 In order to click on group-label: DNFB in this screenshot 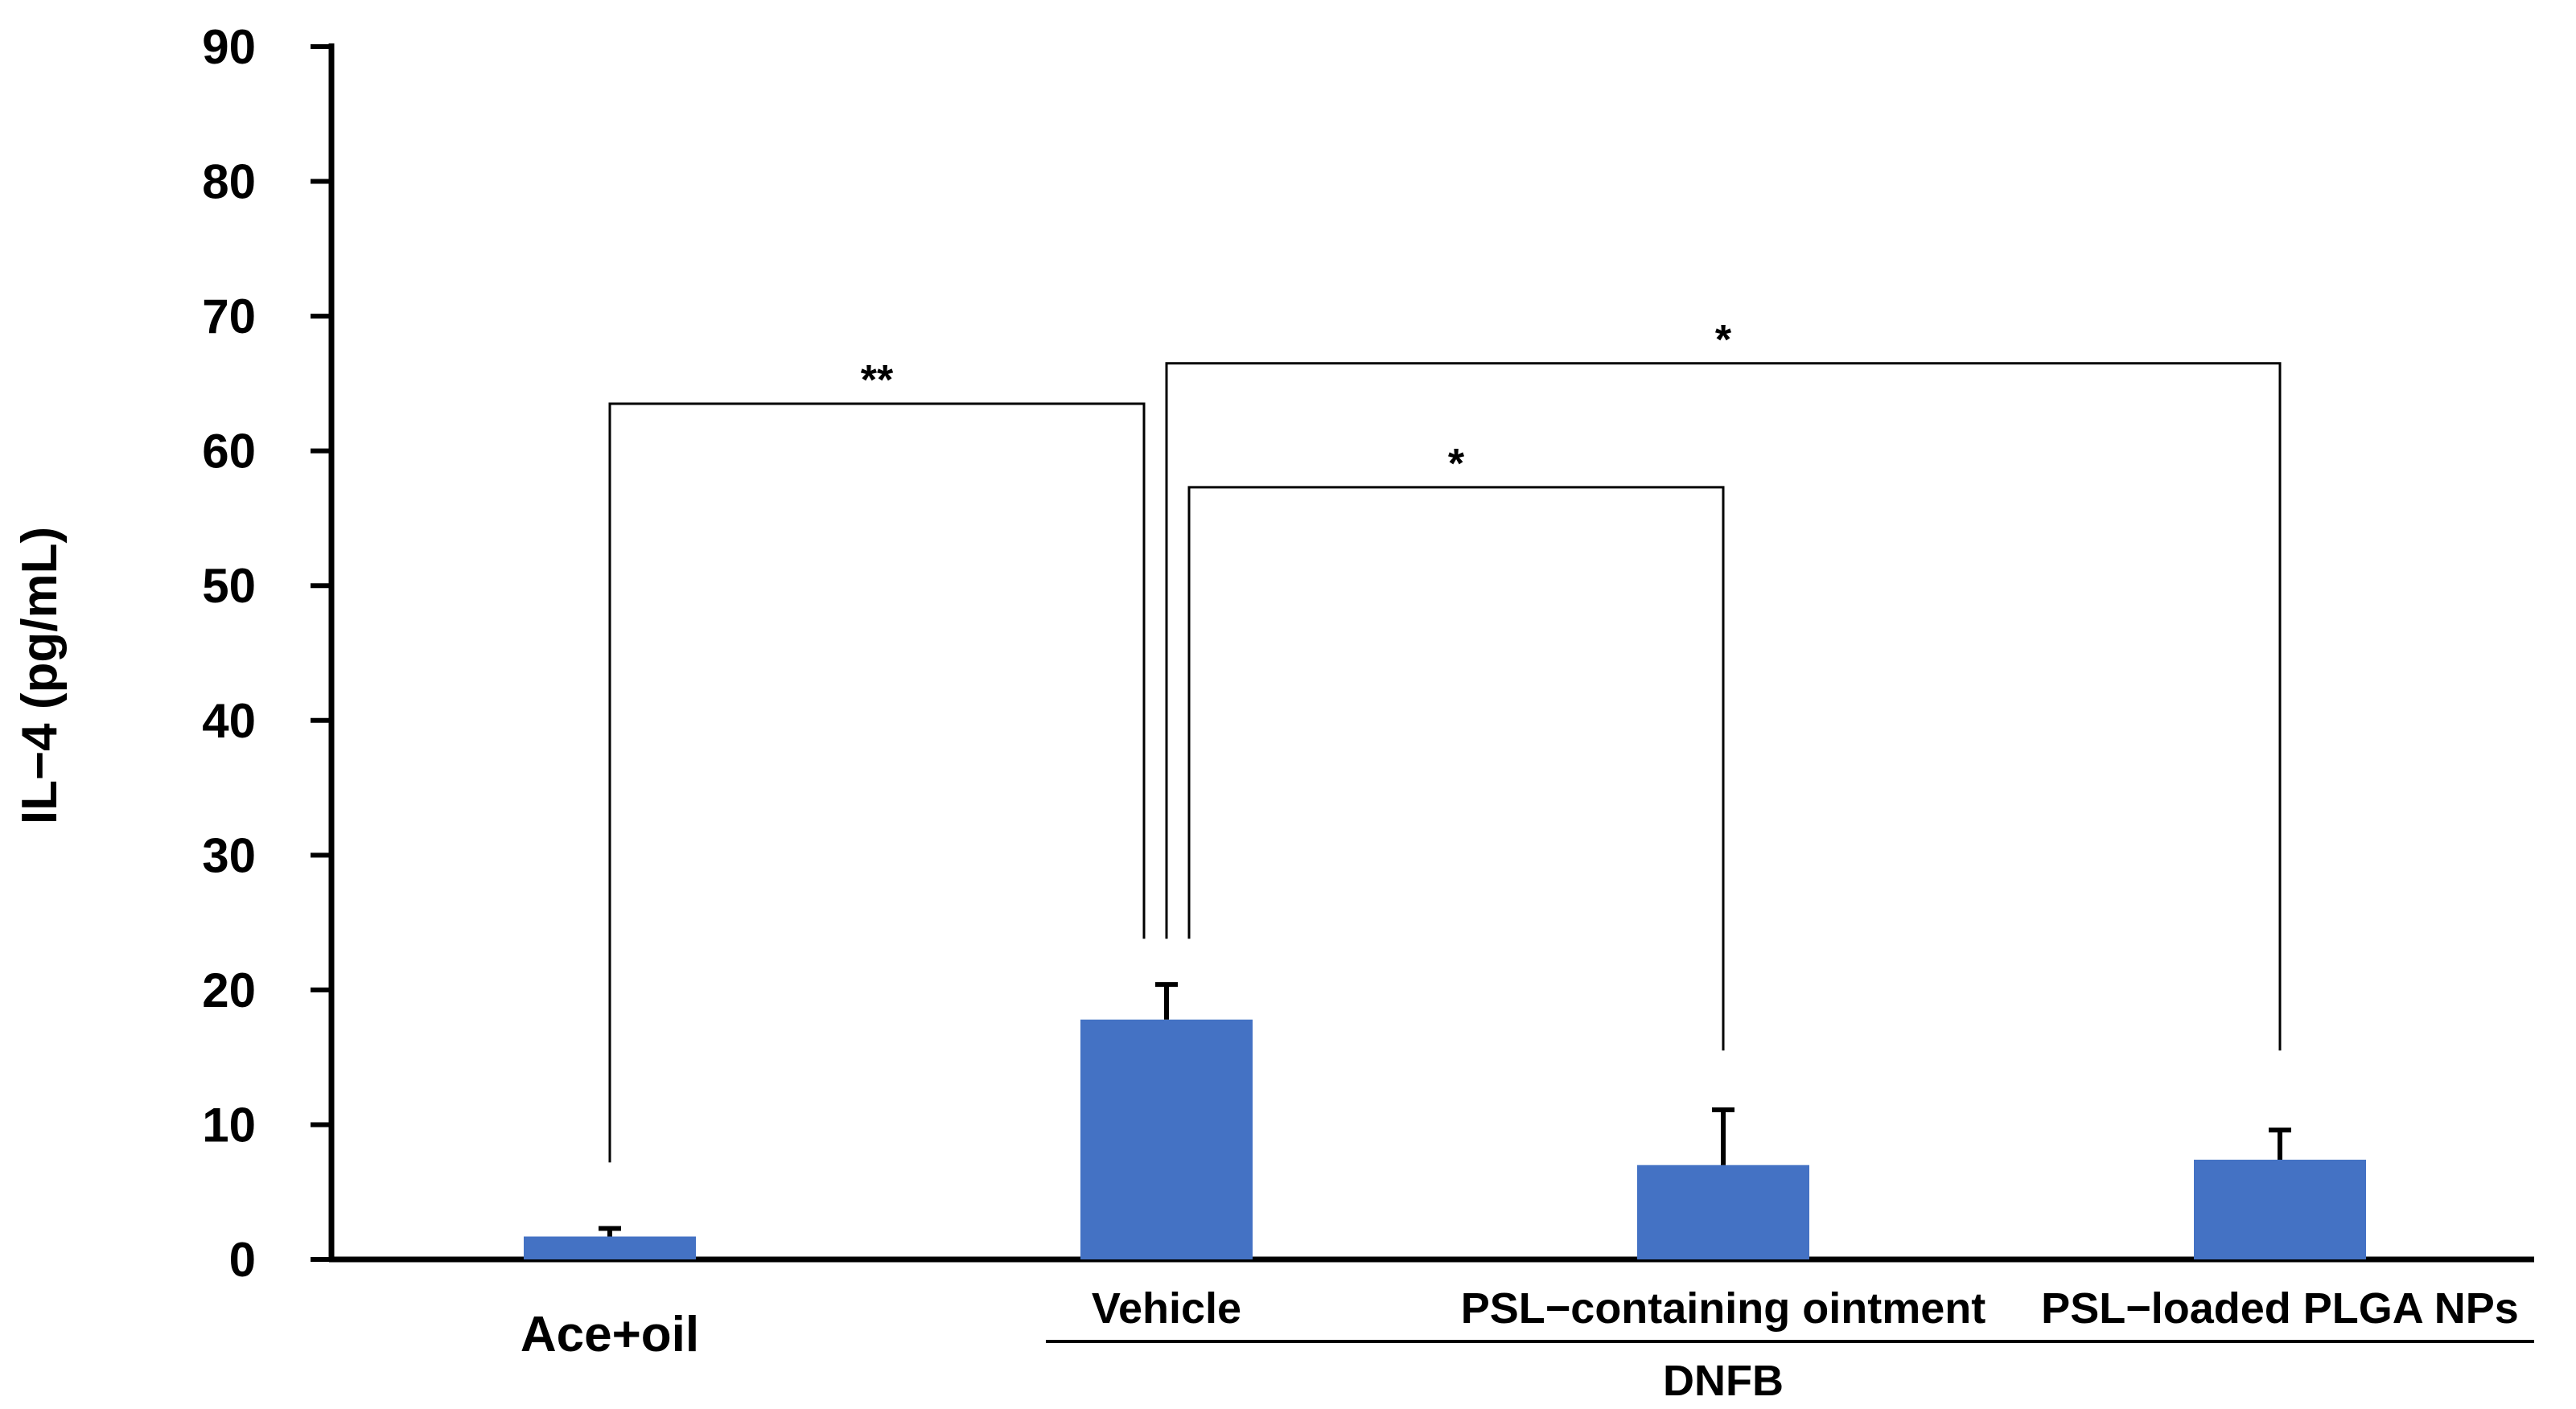, I will do `click(1723, 1381)`.